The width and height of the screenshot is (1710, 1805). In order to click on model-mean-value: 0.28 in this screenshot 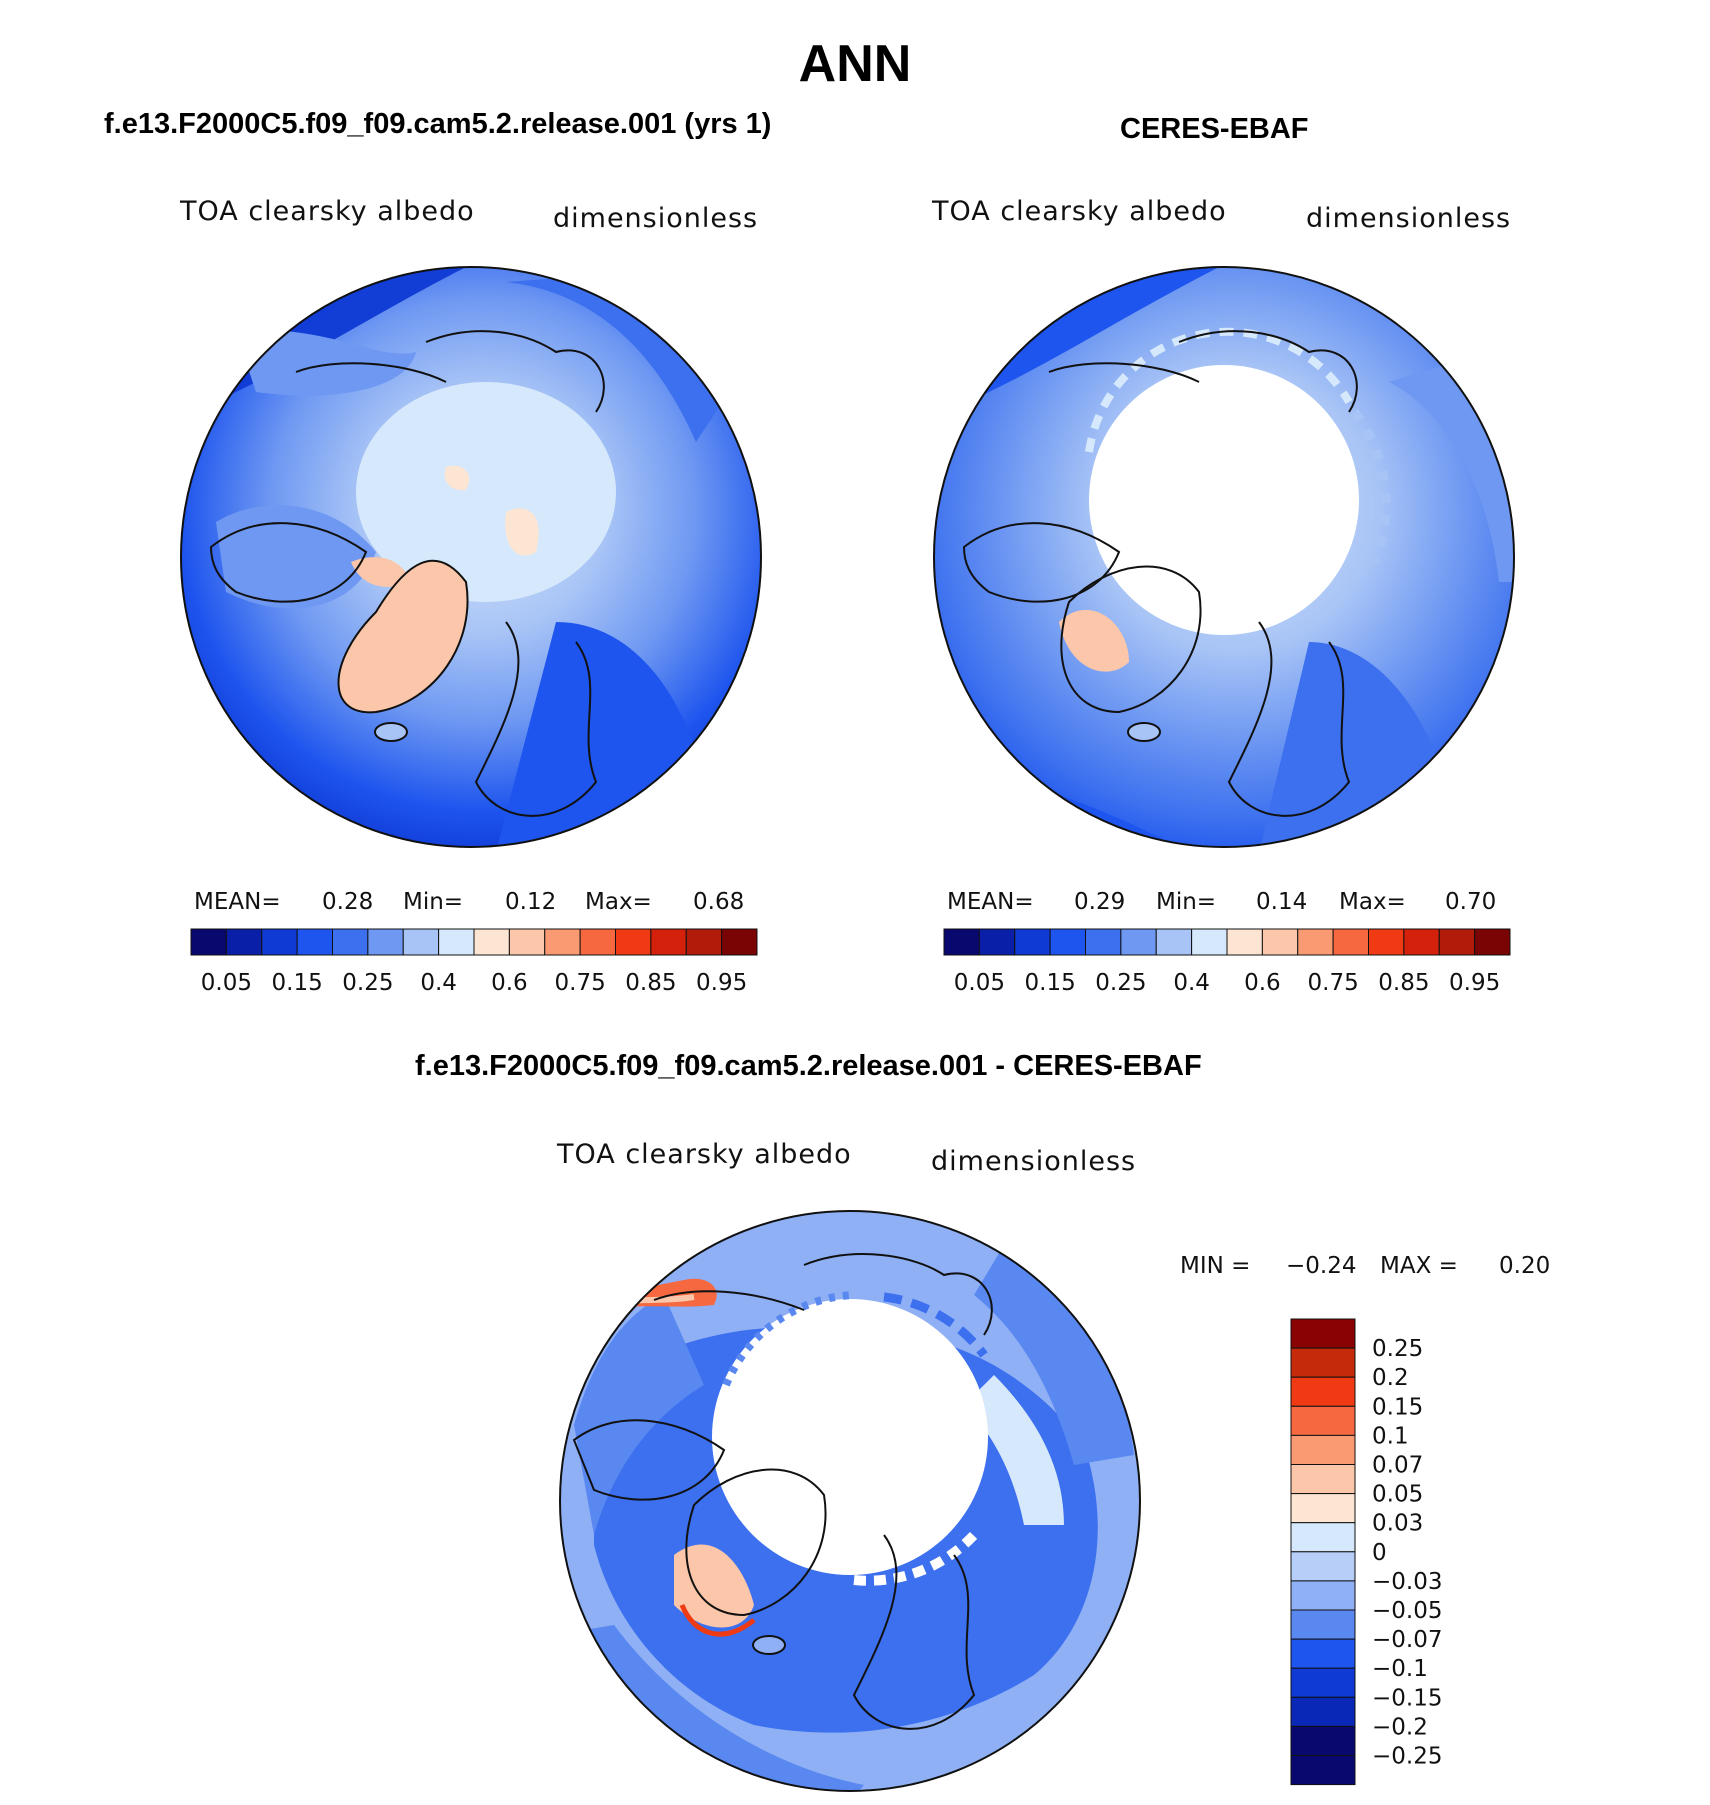, I will do `click(348, 902)`.